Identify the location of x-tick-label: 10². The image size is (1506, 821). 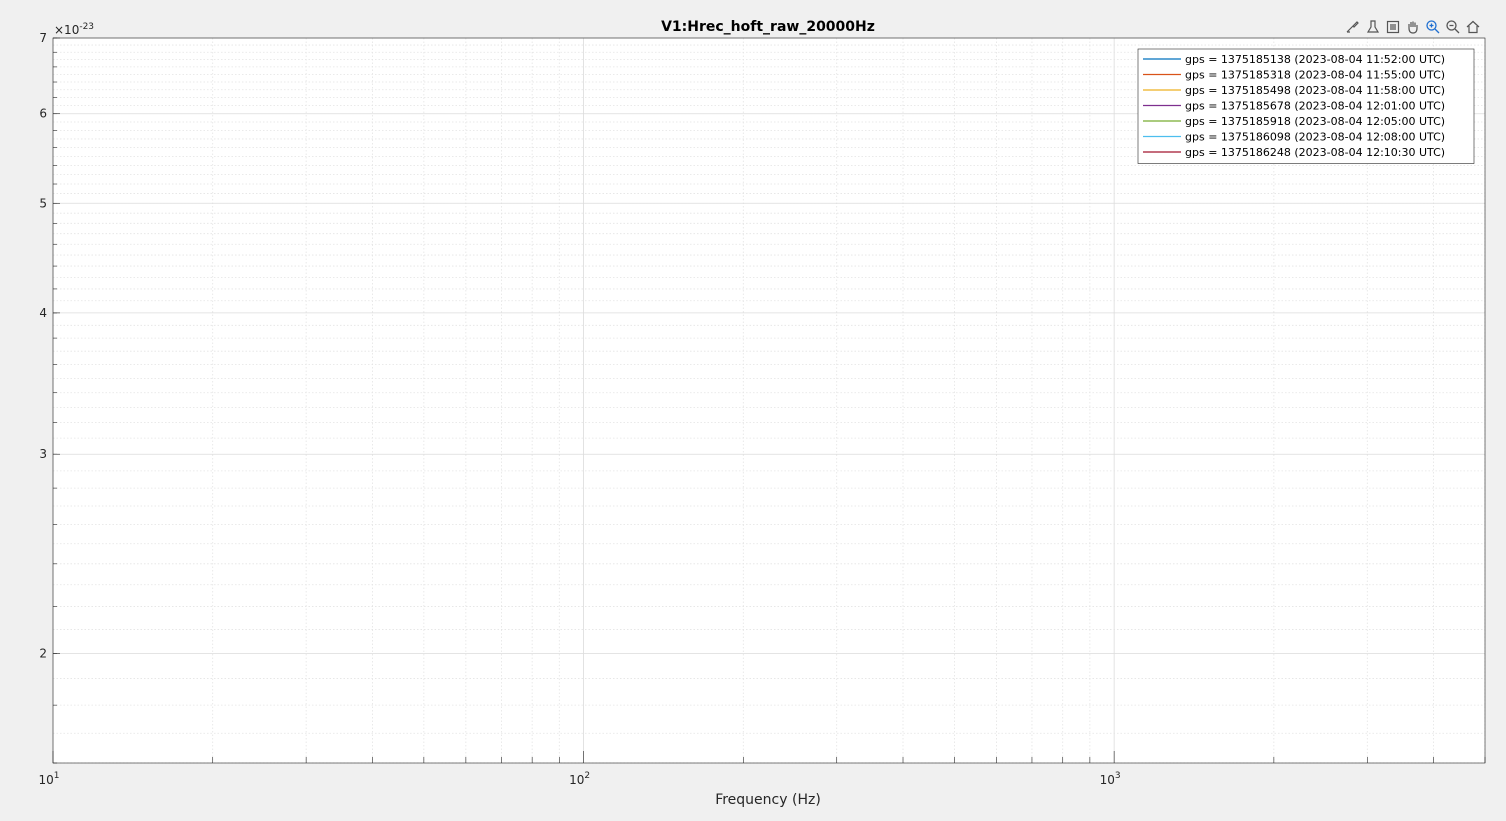
(579, 779).